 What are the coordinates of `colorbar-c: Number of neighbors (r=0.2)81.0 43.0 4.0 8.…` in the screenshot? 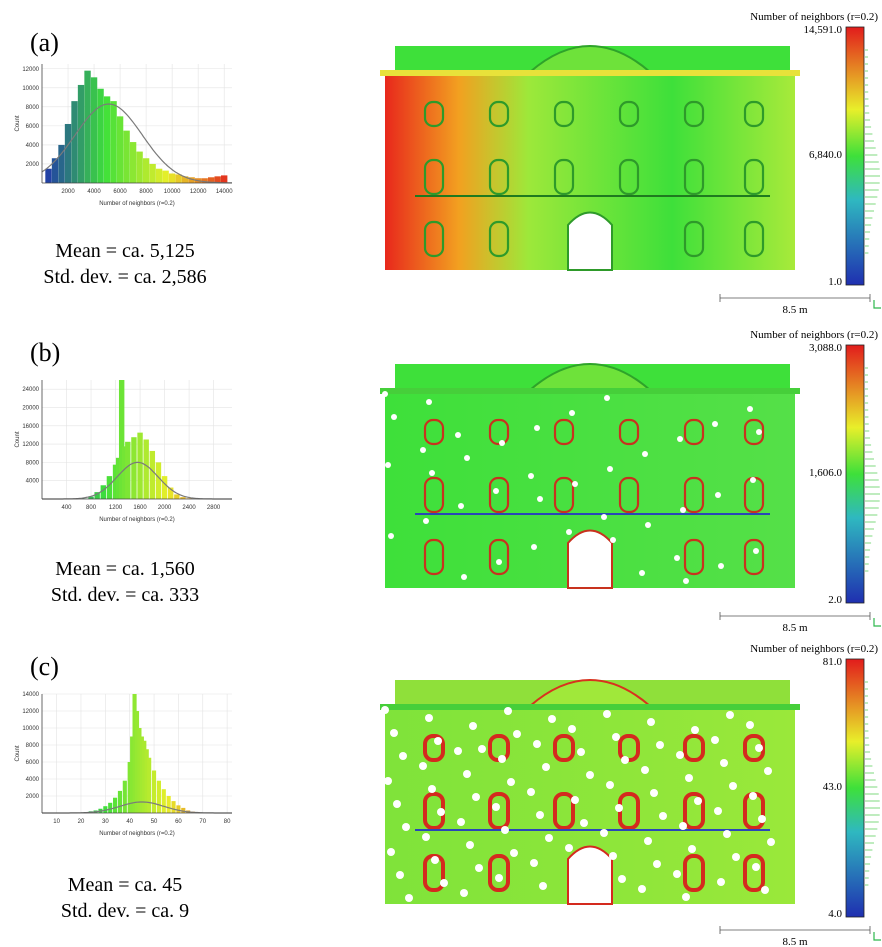 It's located at (800, 795).